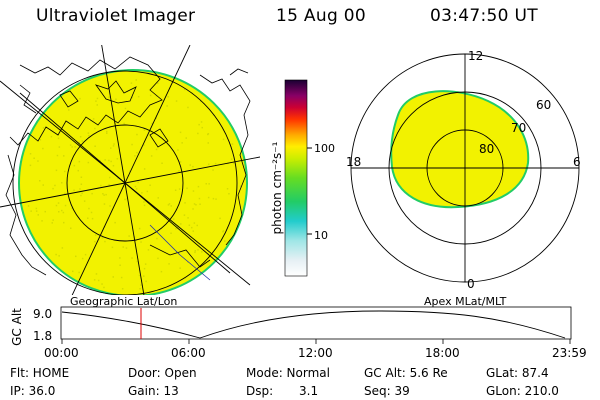 This screenshot has width=600, height=400. What do you see at coordinates (180, 252) in the screenshot?
I see `track-line` at bounding box center [180, 252].